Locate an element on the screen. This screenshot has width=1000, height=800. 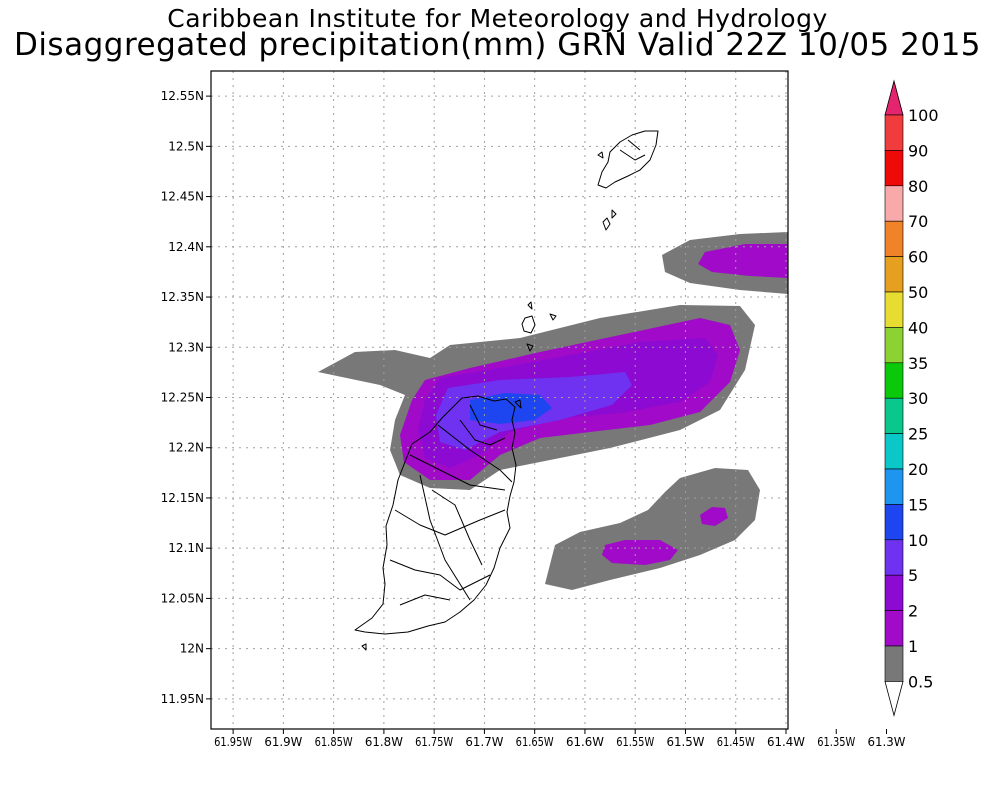
lat-tick-label: 12.1N is located at coordinates (186, 548).